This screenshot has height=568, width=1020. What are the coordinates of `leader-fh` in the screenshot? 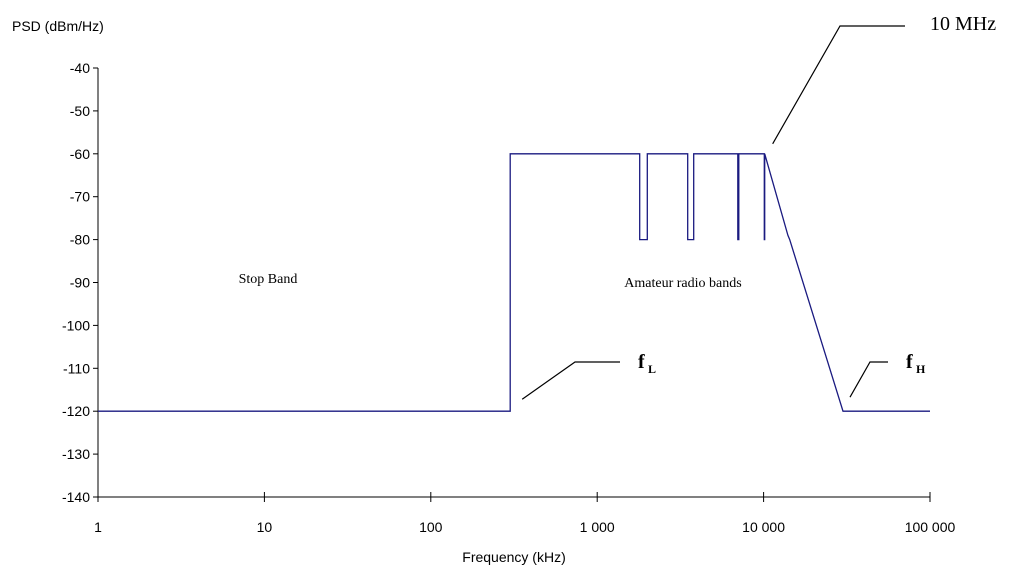 It's located at (868, 379).